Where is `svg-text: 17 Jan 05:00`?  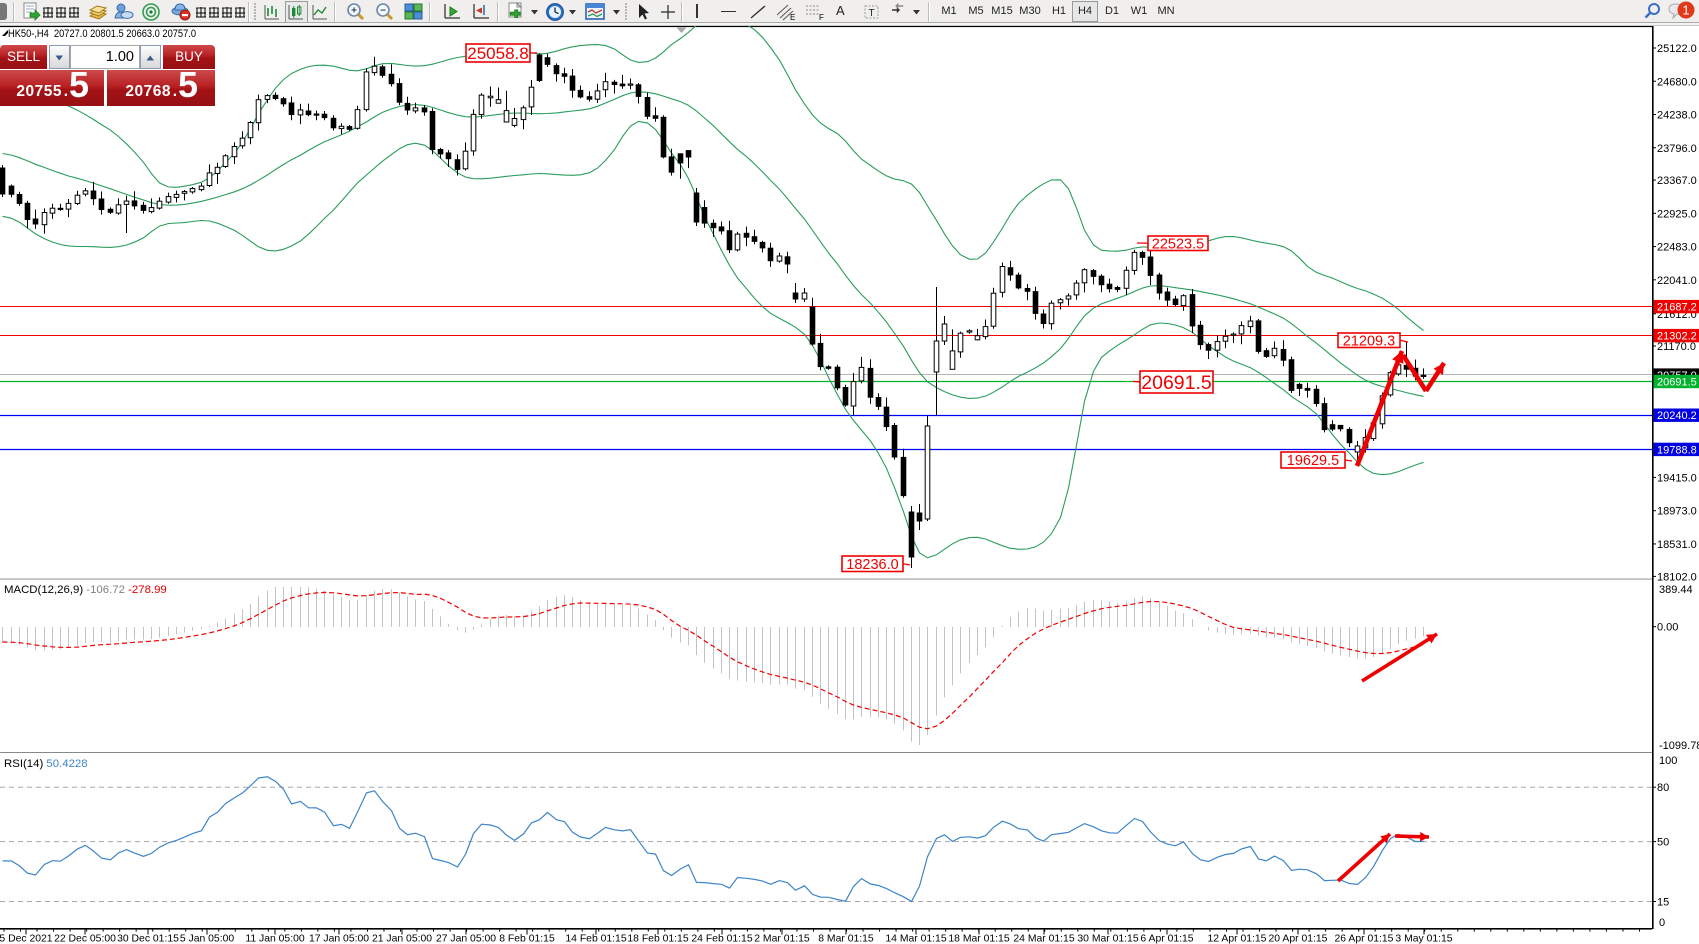 svg-text: 17 Jan 05:00 is located at coordinates (339, 939).